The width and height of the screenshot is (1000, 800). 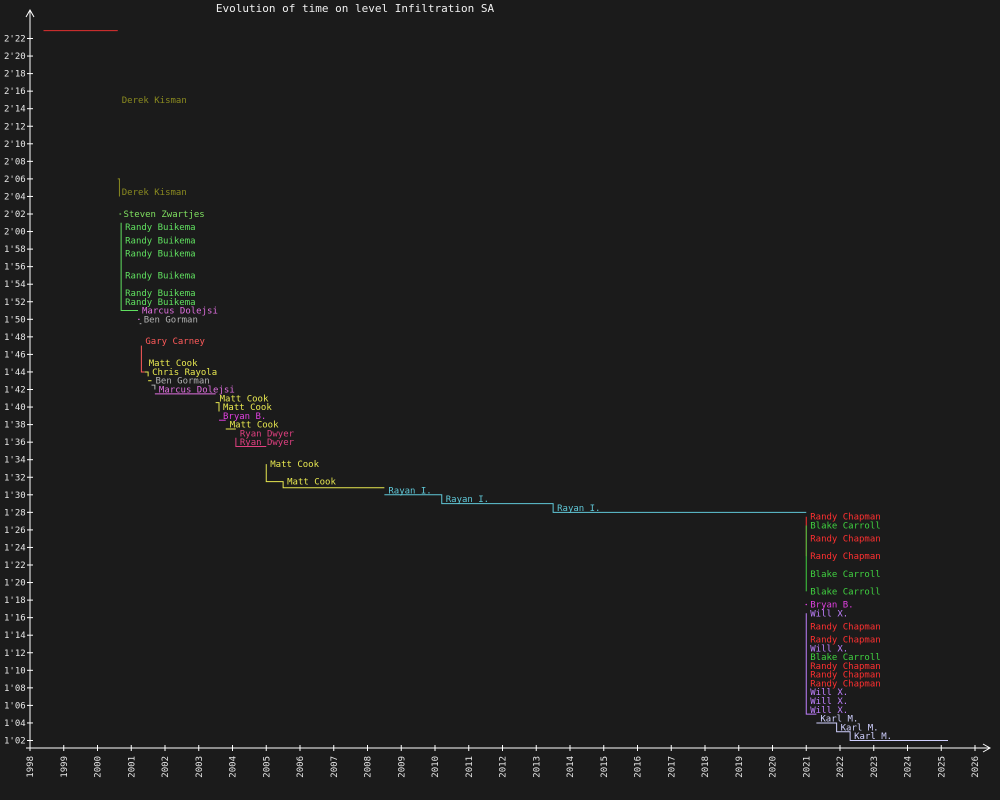 What do you see at coordinates (15, 636) in the screenshot?
I see `y-tick-label: 1'14` at bounding box center [15, 636].